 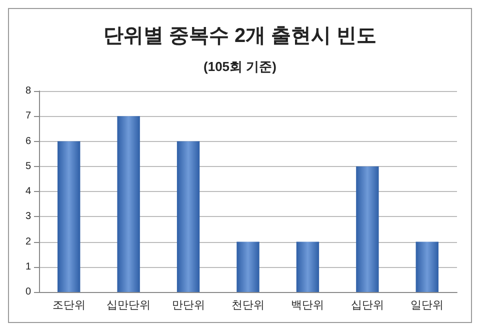 I want to click on chart-subtitle: (105회 기준), so click(x=240, y=66).